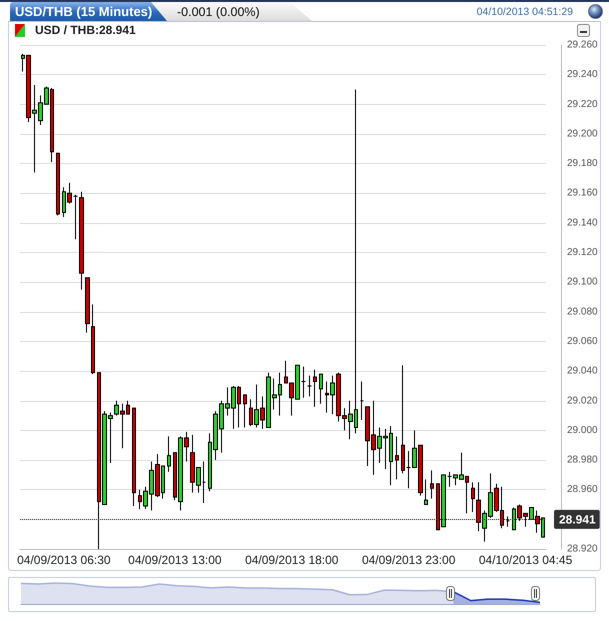 The height and width of the screenshot is (621, 609). What do you see at coordinates (582, 341) in the screenshot?
I see `y-tick-label: 29.060` at bounding box center [582, 341].